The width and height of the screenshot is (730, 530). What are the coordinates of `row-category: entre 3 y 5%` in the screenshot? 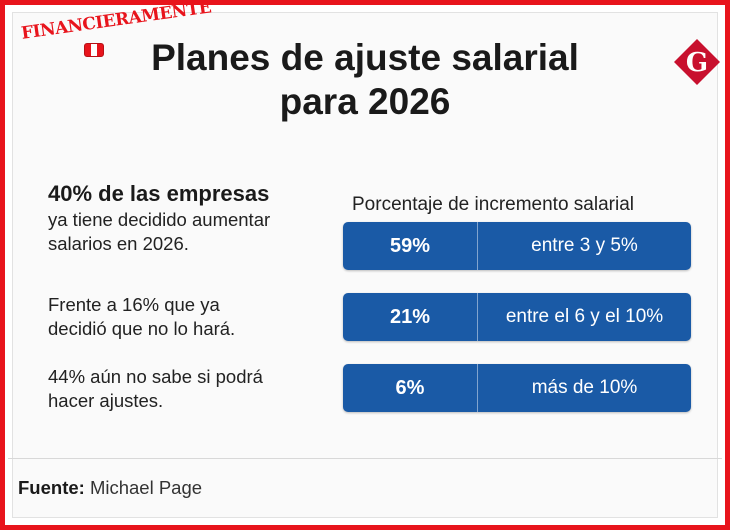 It's located at (584, 245).